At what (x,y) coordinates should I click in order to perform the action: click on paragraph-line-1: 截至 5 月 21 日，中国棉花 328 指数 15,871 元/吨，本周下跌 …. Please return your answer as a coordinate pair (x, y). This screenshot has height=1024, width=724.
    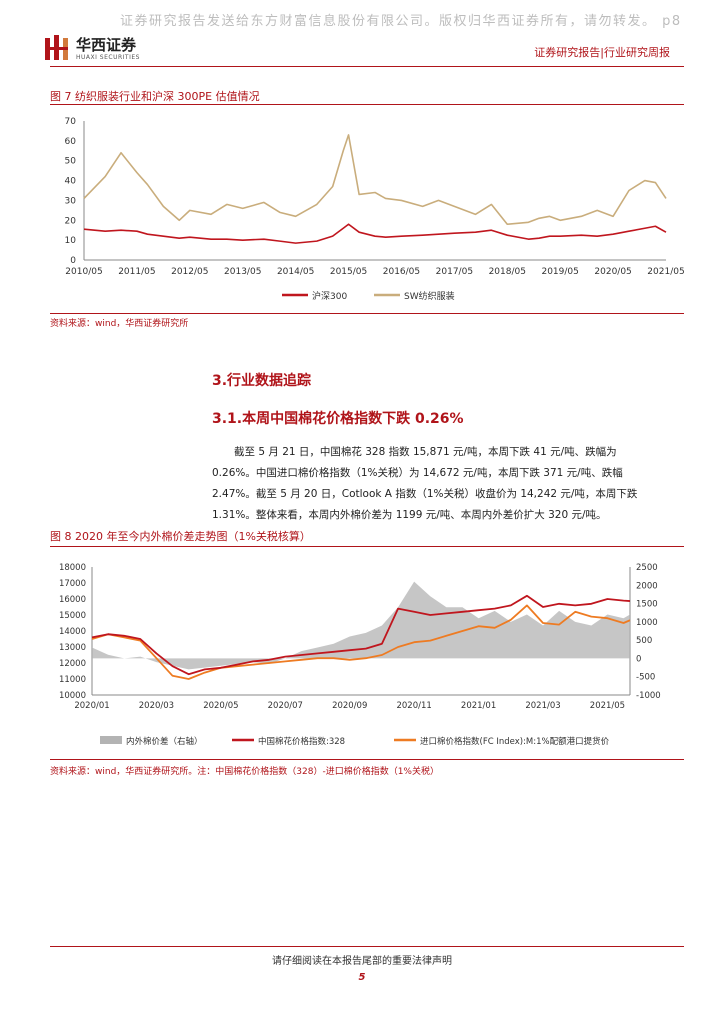
    Looking at the image, I should click on (425, 452).